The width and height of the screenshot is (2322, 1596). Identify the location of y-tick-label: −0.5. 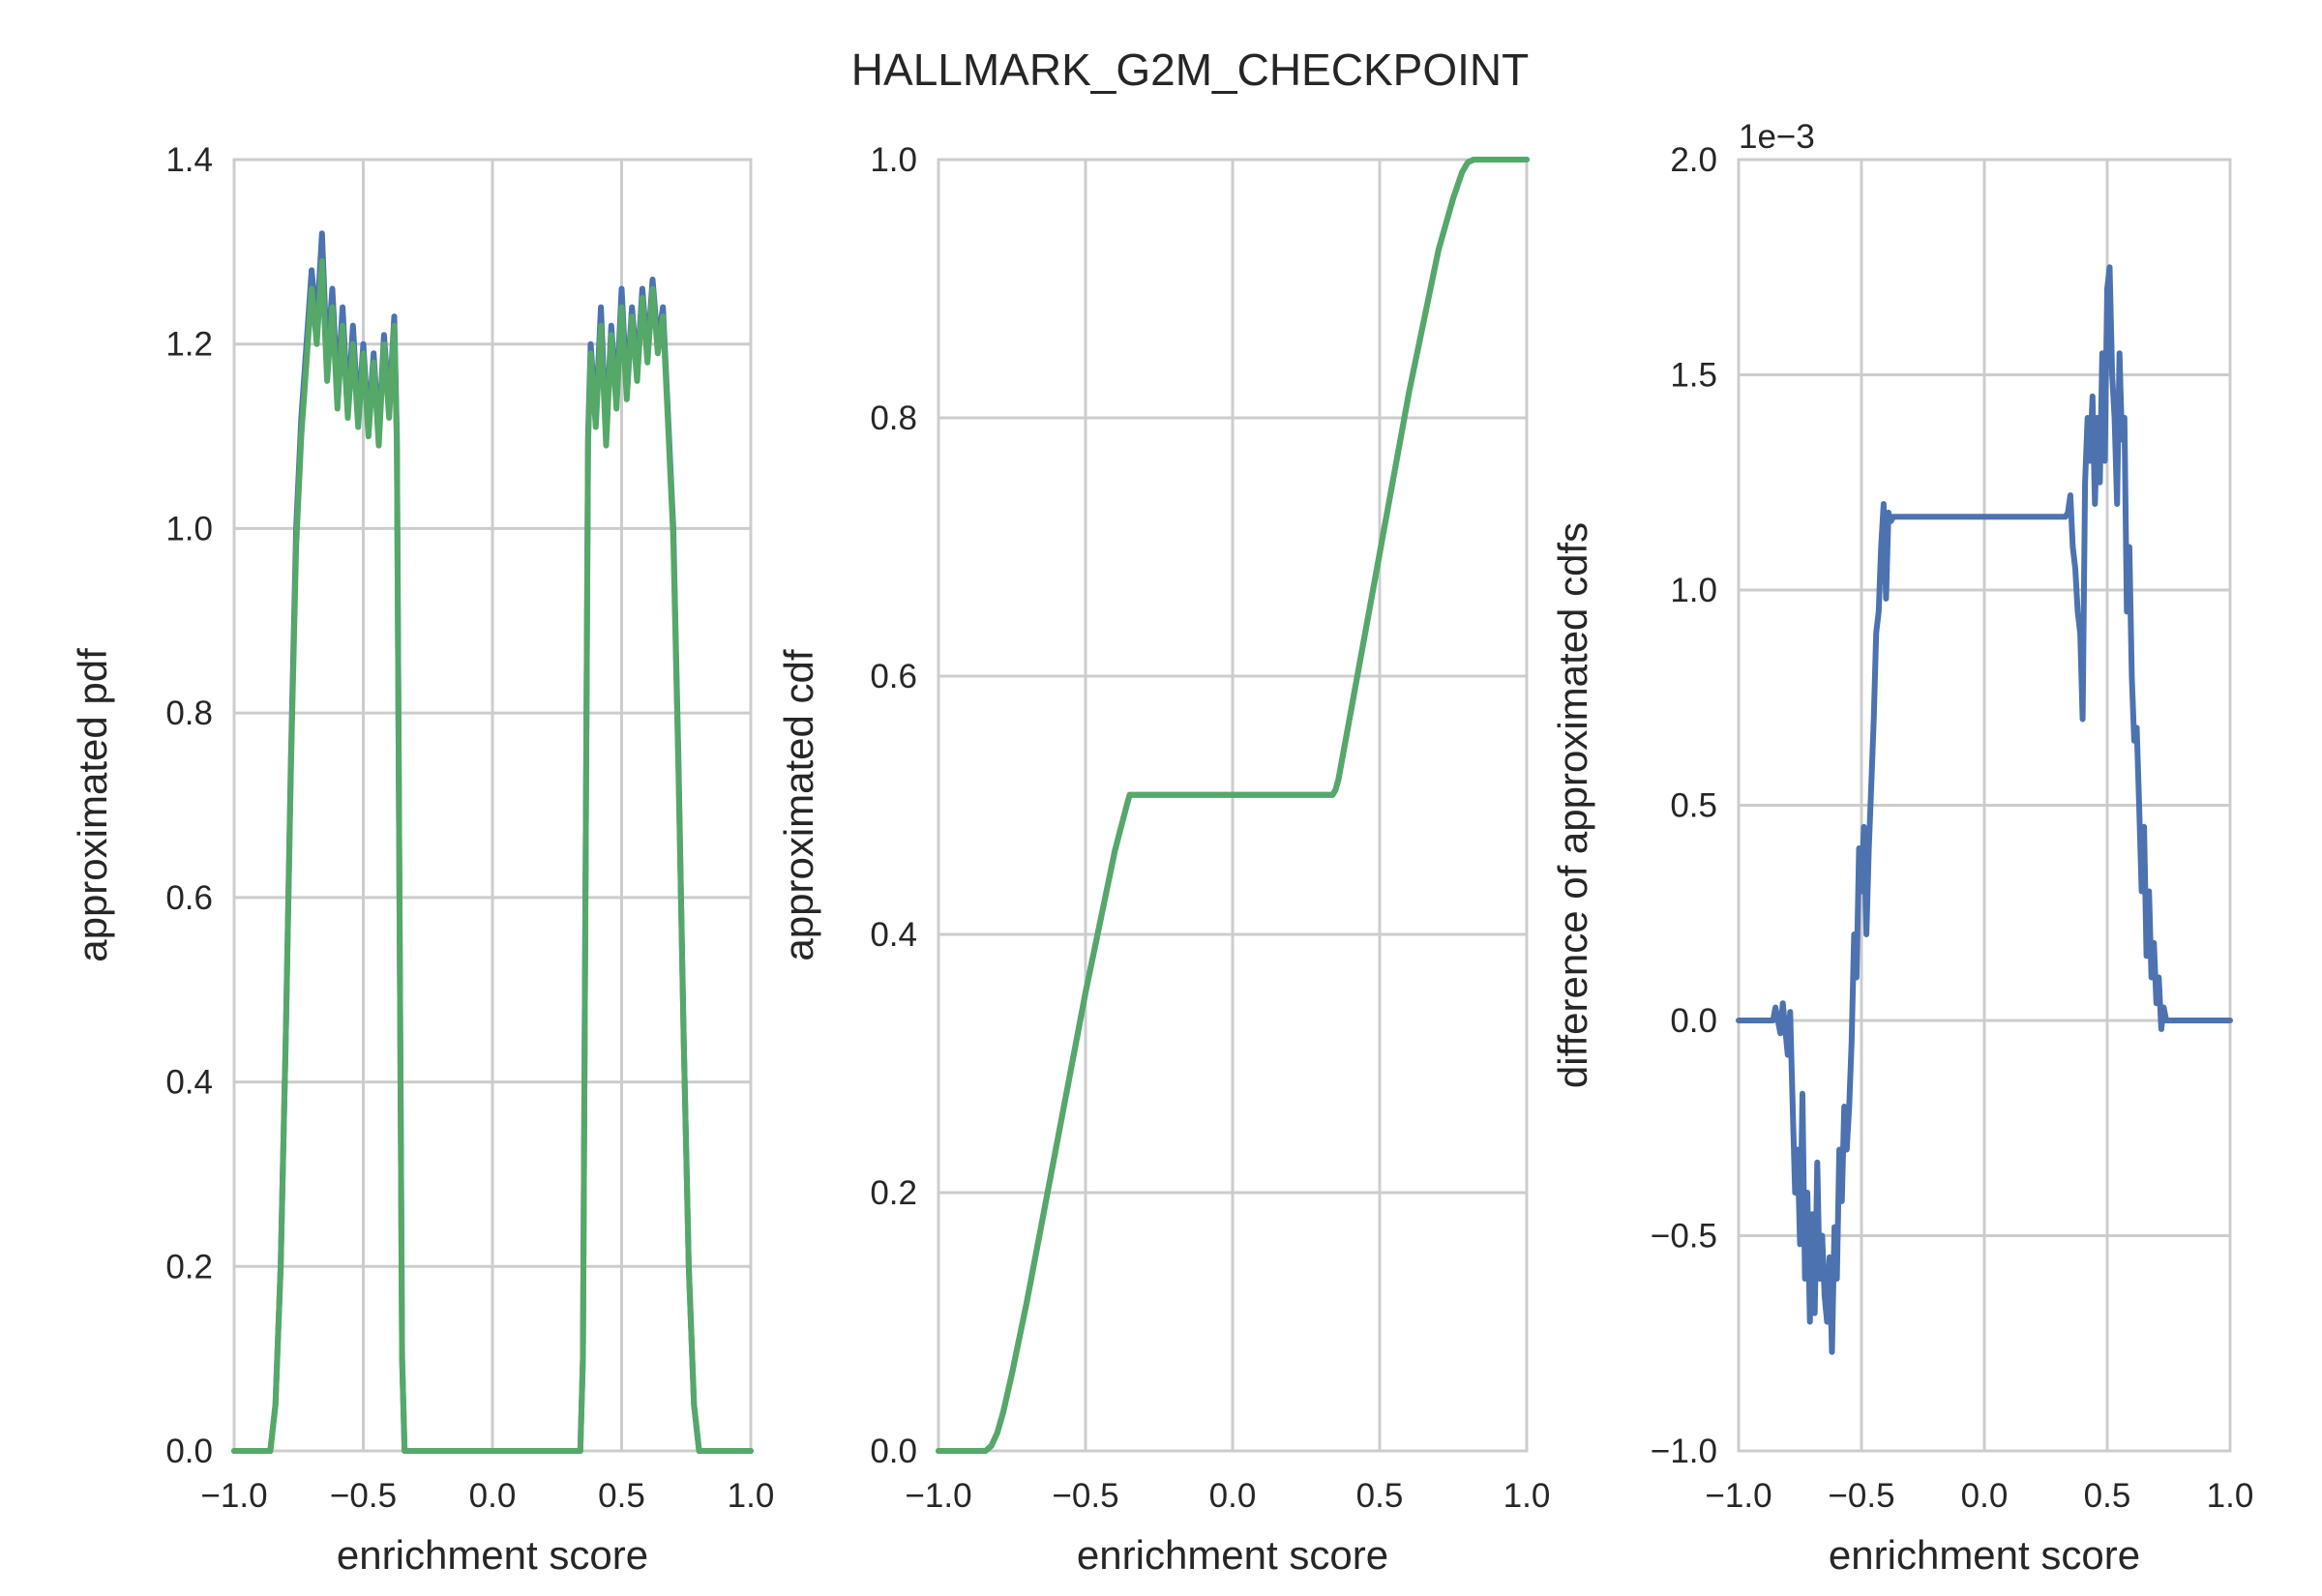
(1684, 1237).